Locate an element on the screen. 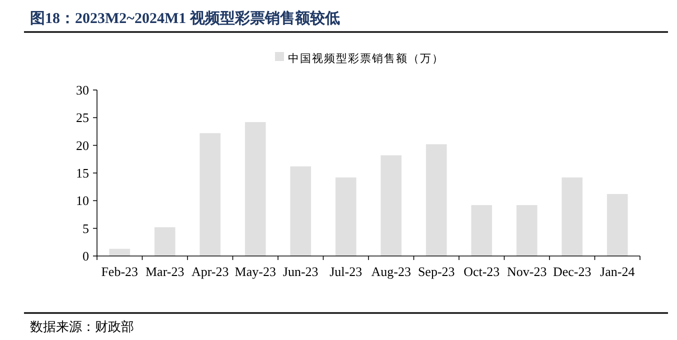 The image size is (677, 340). x-tick-label: Jun-23 is located at coordinates (300, 271).